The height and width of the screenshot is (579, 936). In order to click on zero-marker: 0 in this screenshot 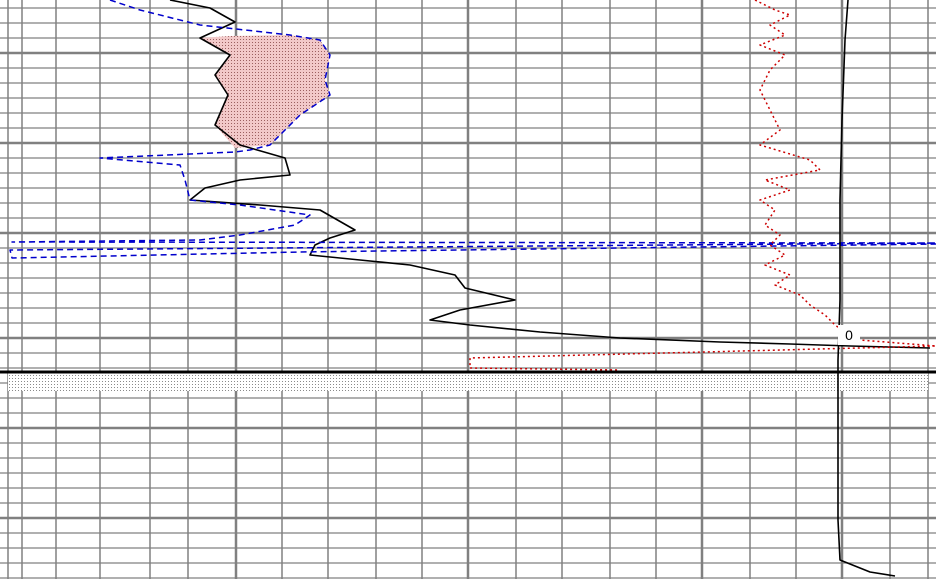, I will do `click(849, 335)`.